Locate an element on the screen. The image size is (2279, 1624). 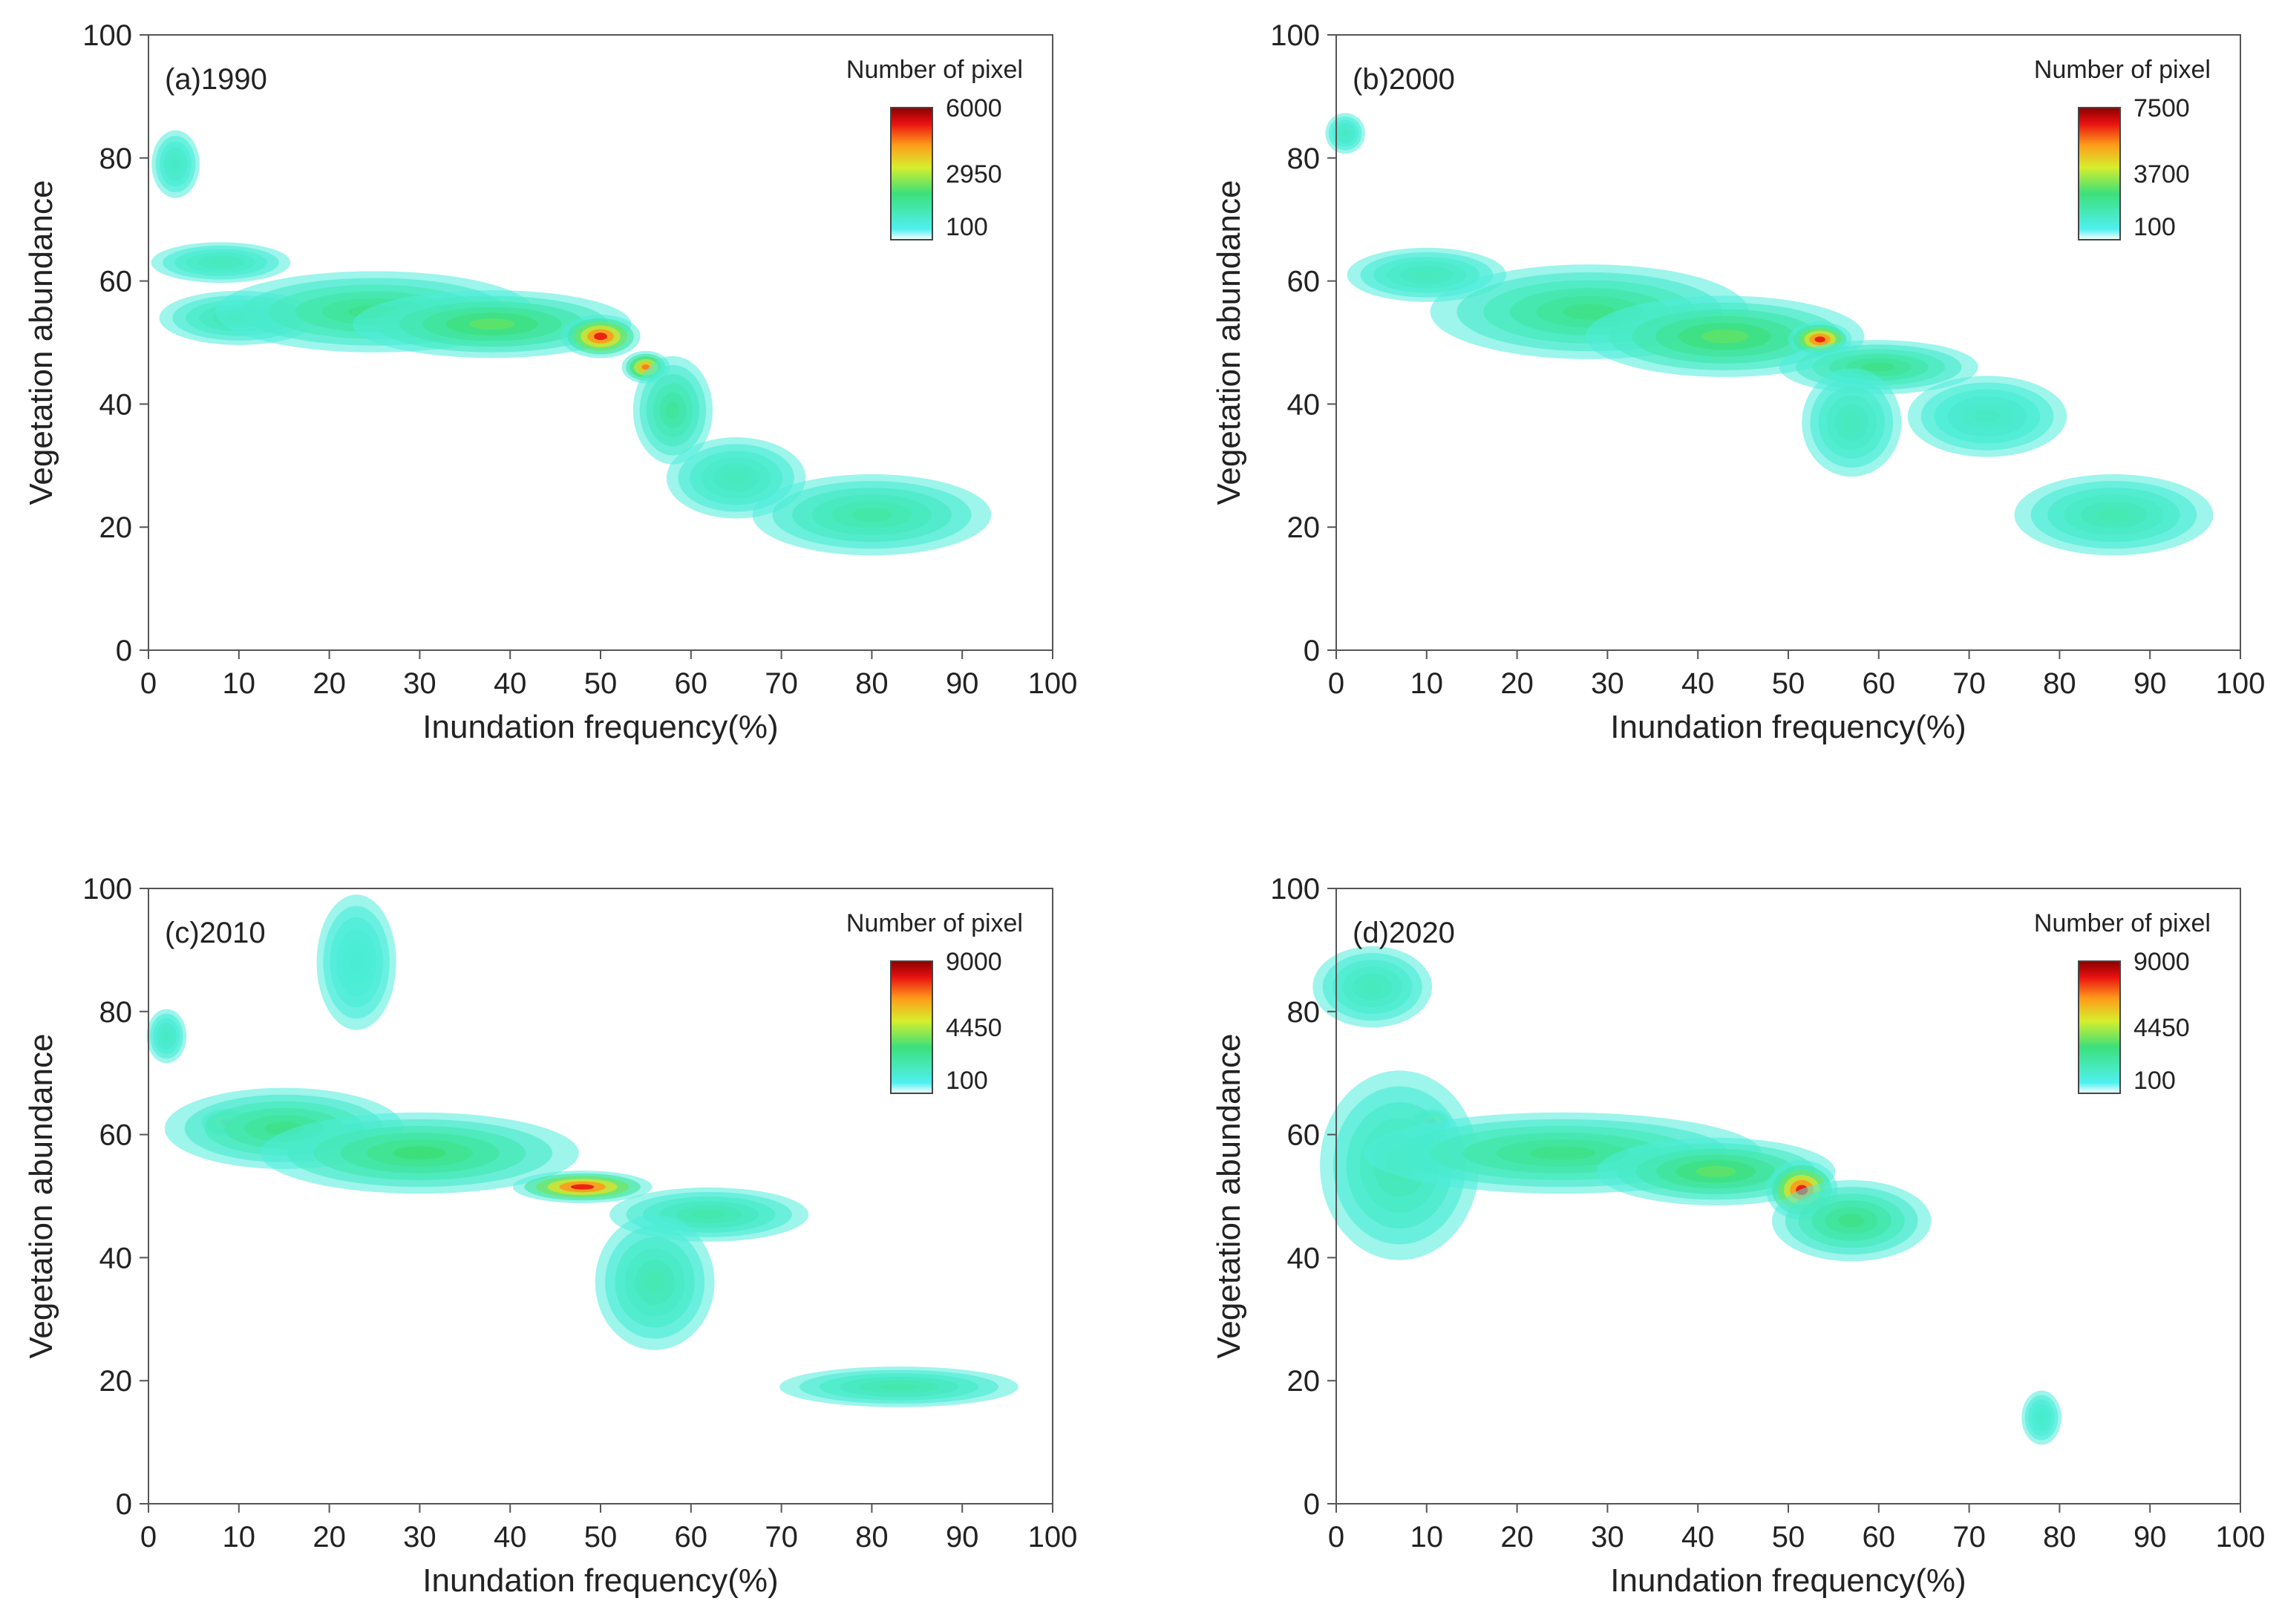
colorbar-tick-label: 7500 is located at coordinates (2162, 108).